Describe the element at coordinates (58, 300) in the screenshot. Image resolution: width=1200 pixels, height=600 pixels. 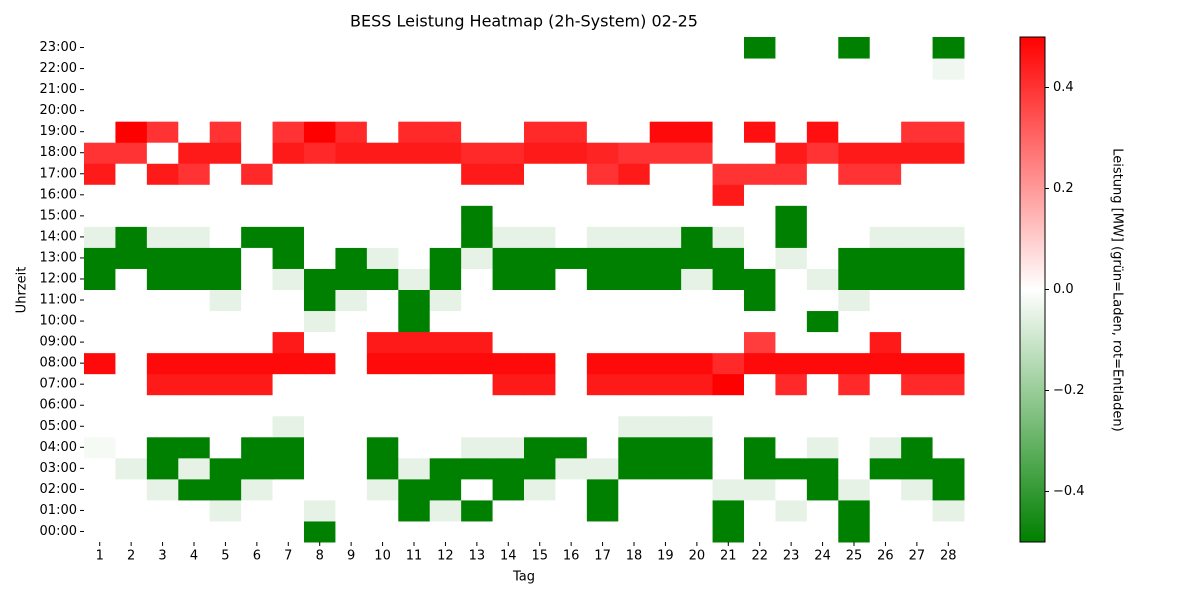
I see `y-tick-label: 11:00` at that location.